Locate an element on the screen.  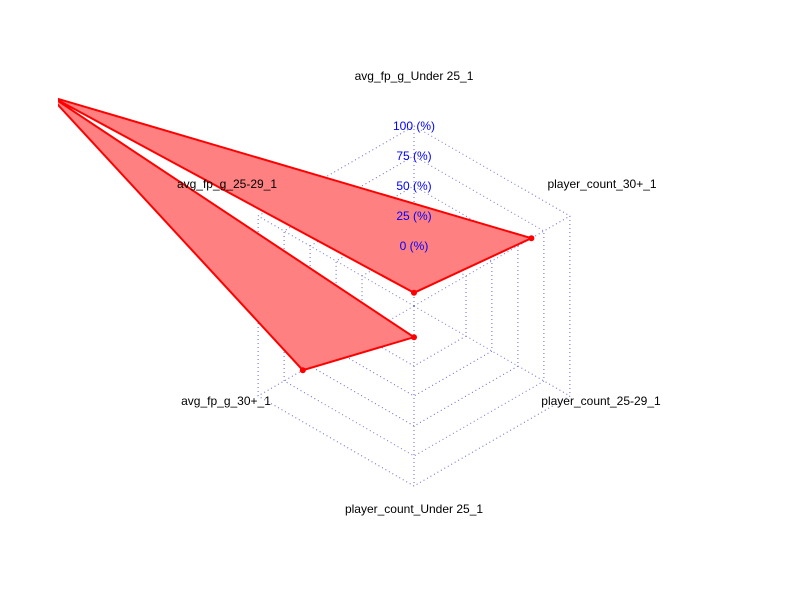
radar-tick-labels: 0 (%) 25 (%) 50 (%) 75 (%) 100 (%) is located at coordinates (414, 186).